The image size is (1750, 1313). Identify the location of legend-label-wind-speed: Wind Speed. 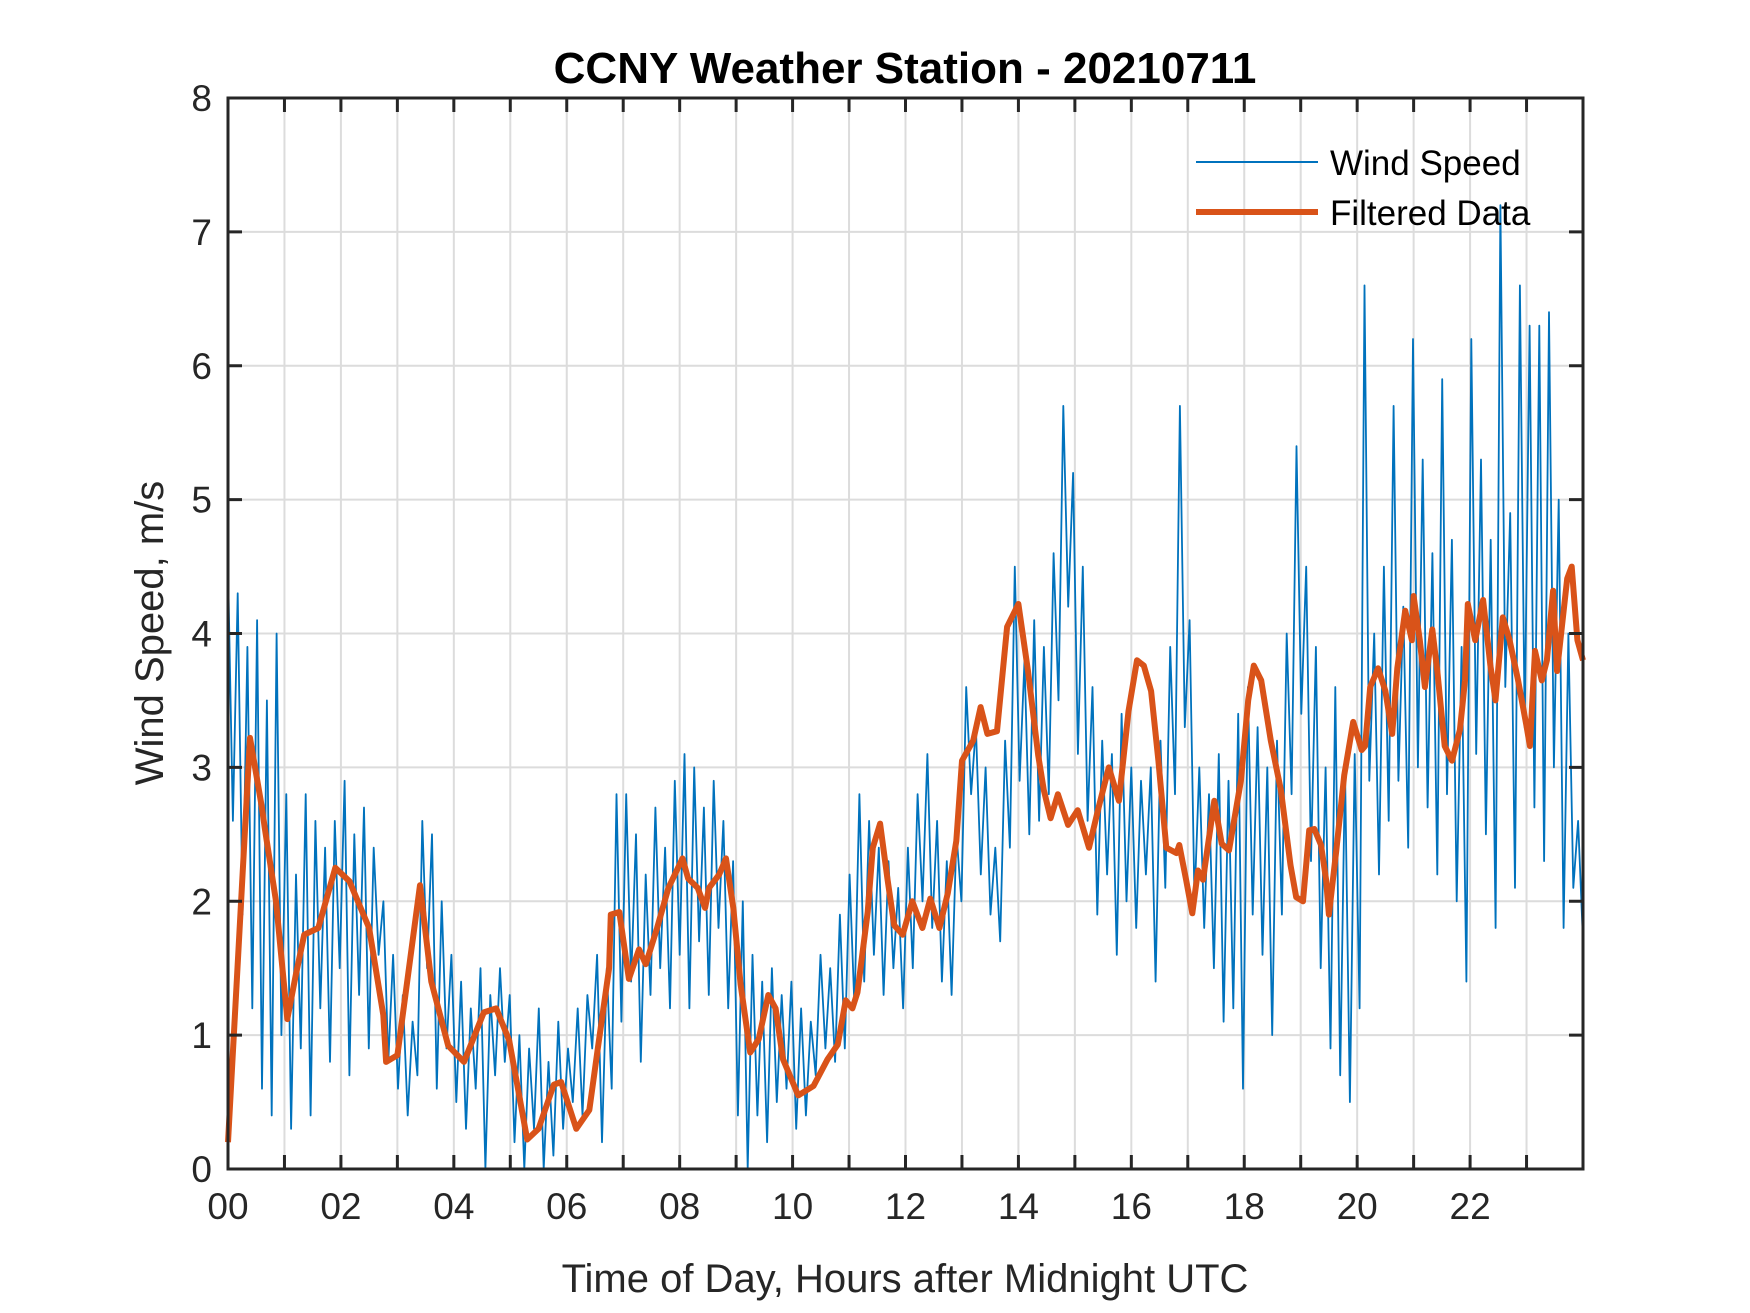
(1425, 163).